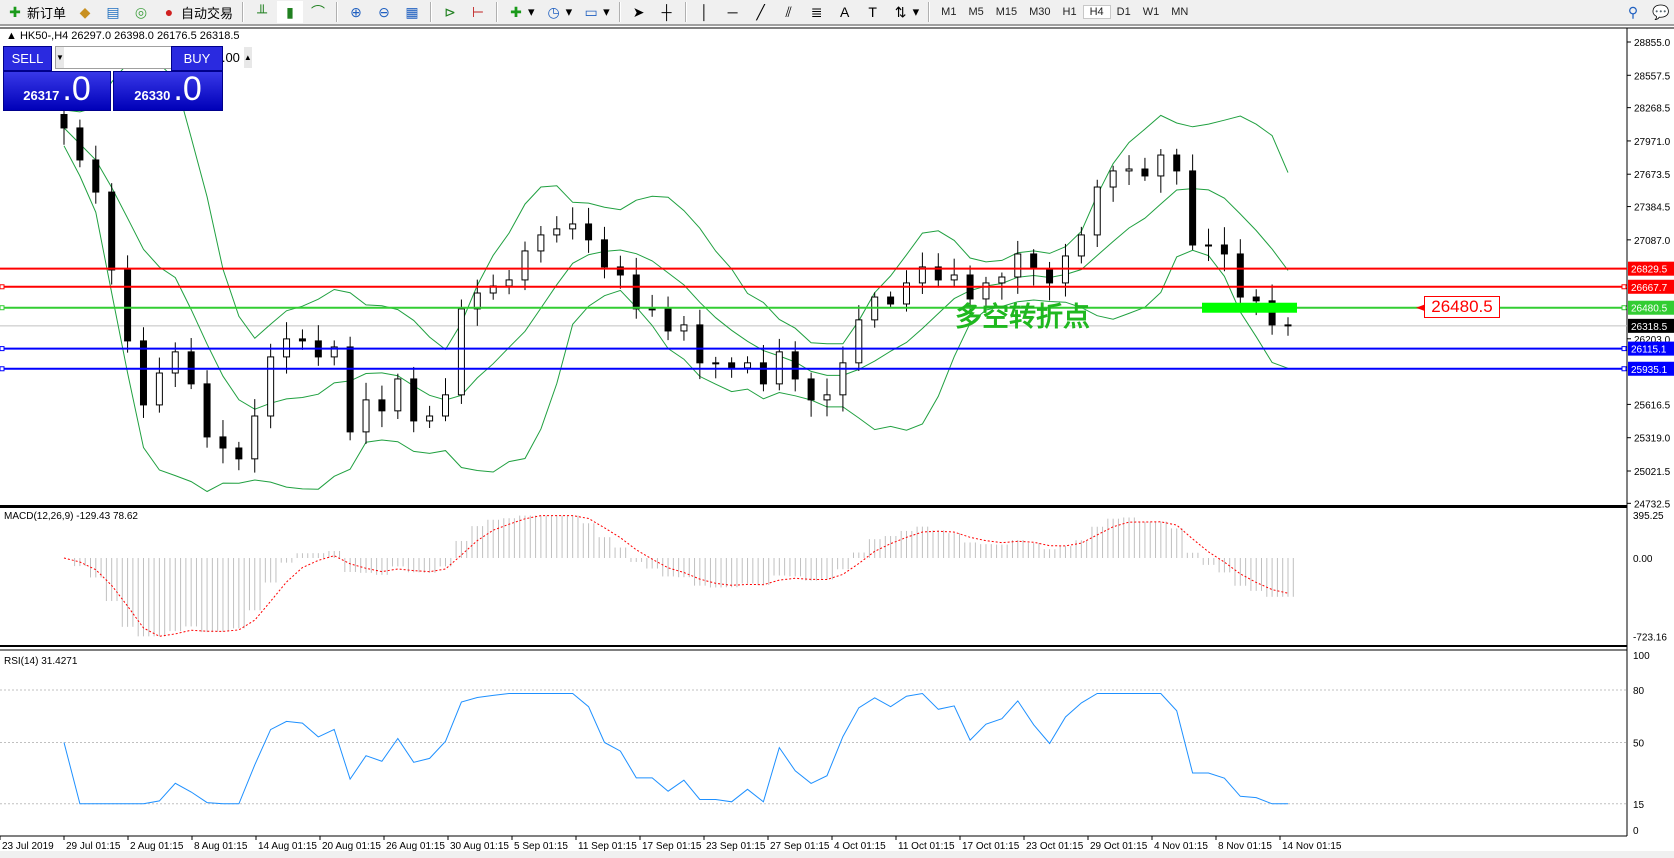  Describe the element at coordinates (1096, 12) in the screenshot. I see `timeframe-h4: H4` at that location.